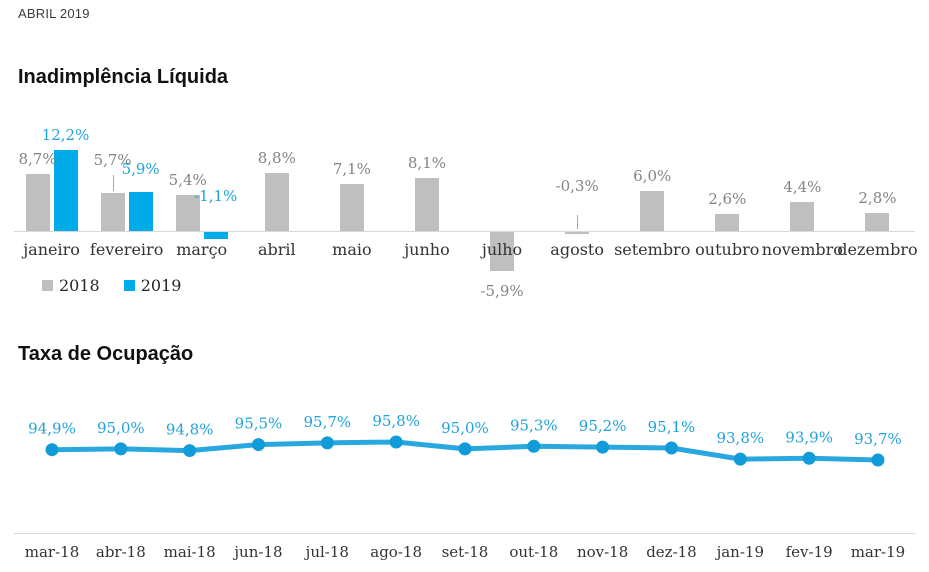 The height and width of the screenshot is (572, 929). What do you see at coordinates (727, 249) in the screenshot?
I see `bar-category-label-outubro: outubro` at bounding box center [727, 249].